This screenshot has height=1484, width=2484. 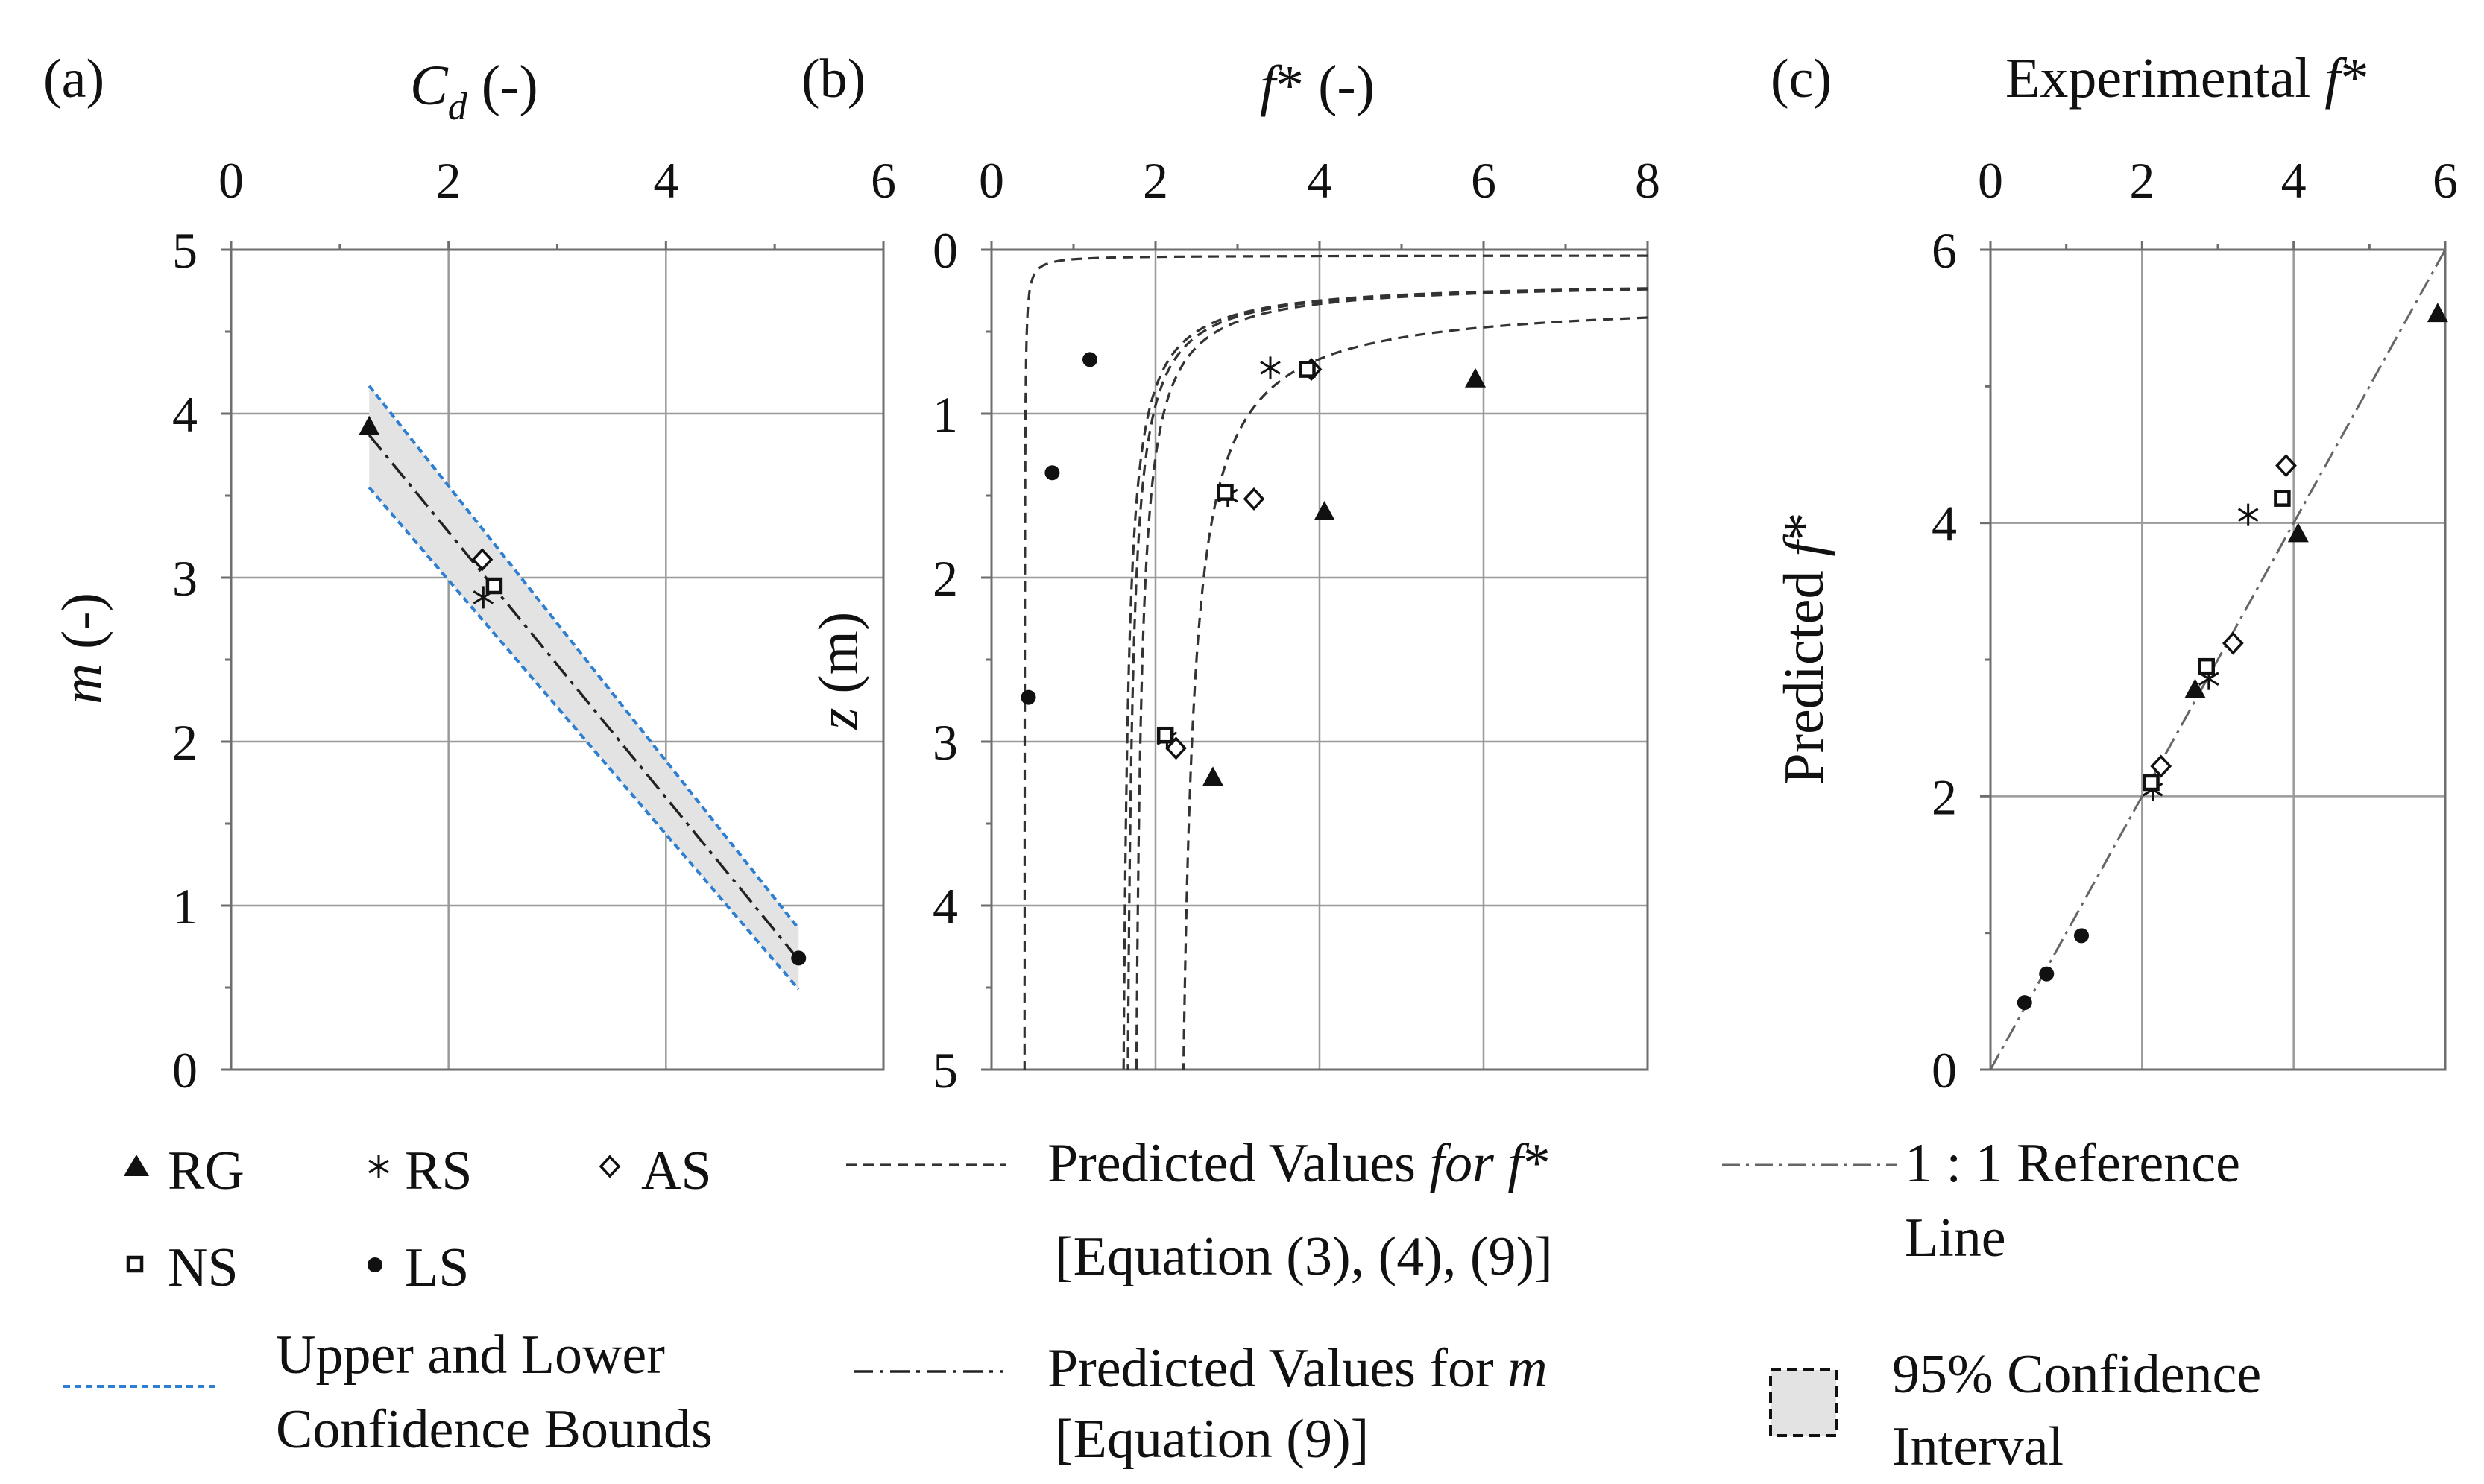 I want to click on panel-a-ylabel: m (-), so click(x=82, y=648).